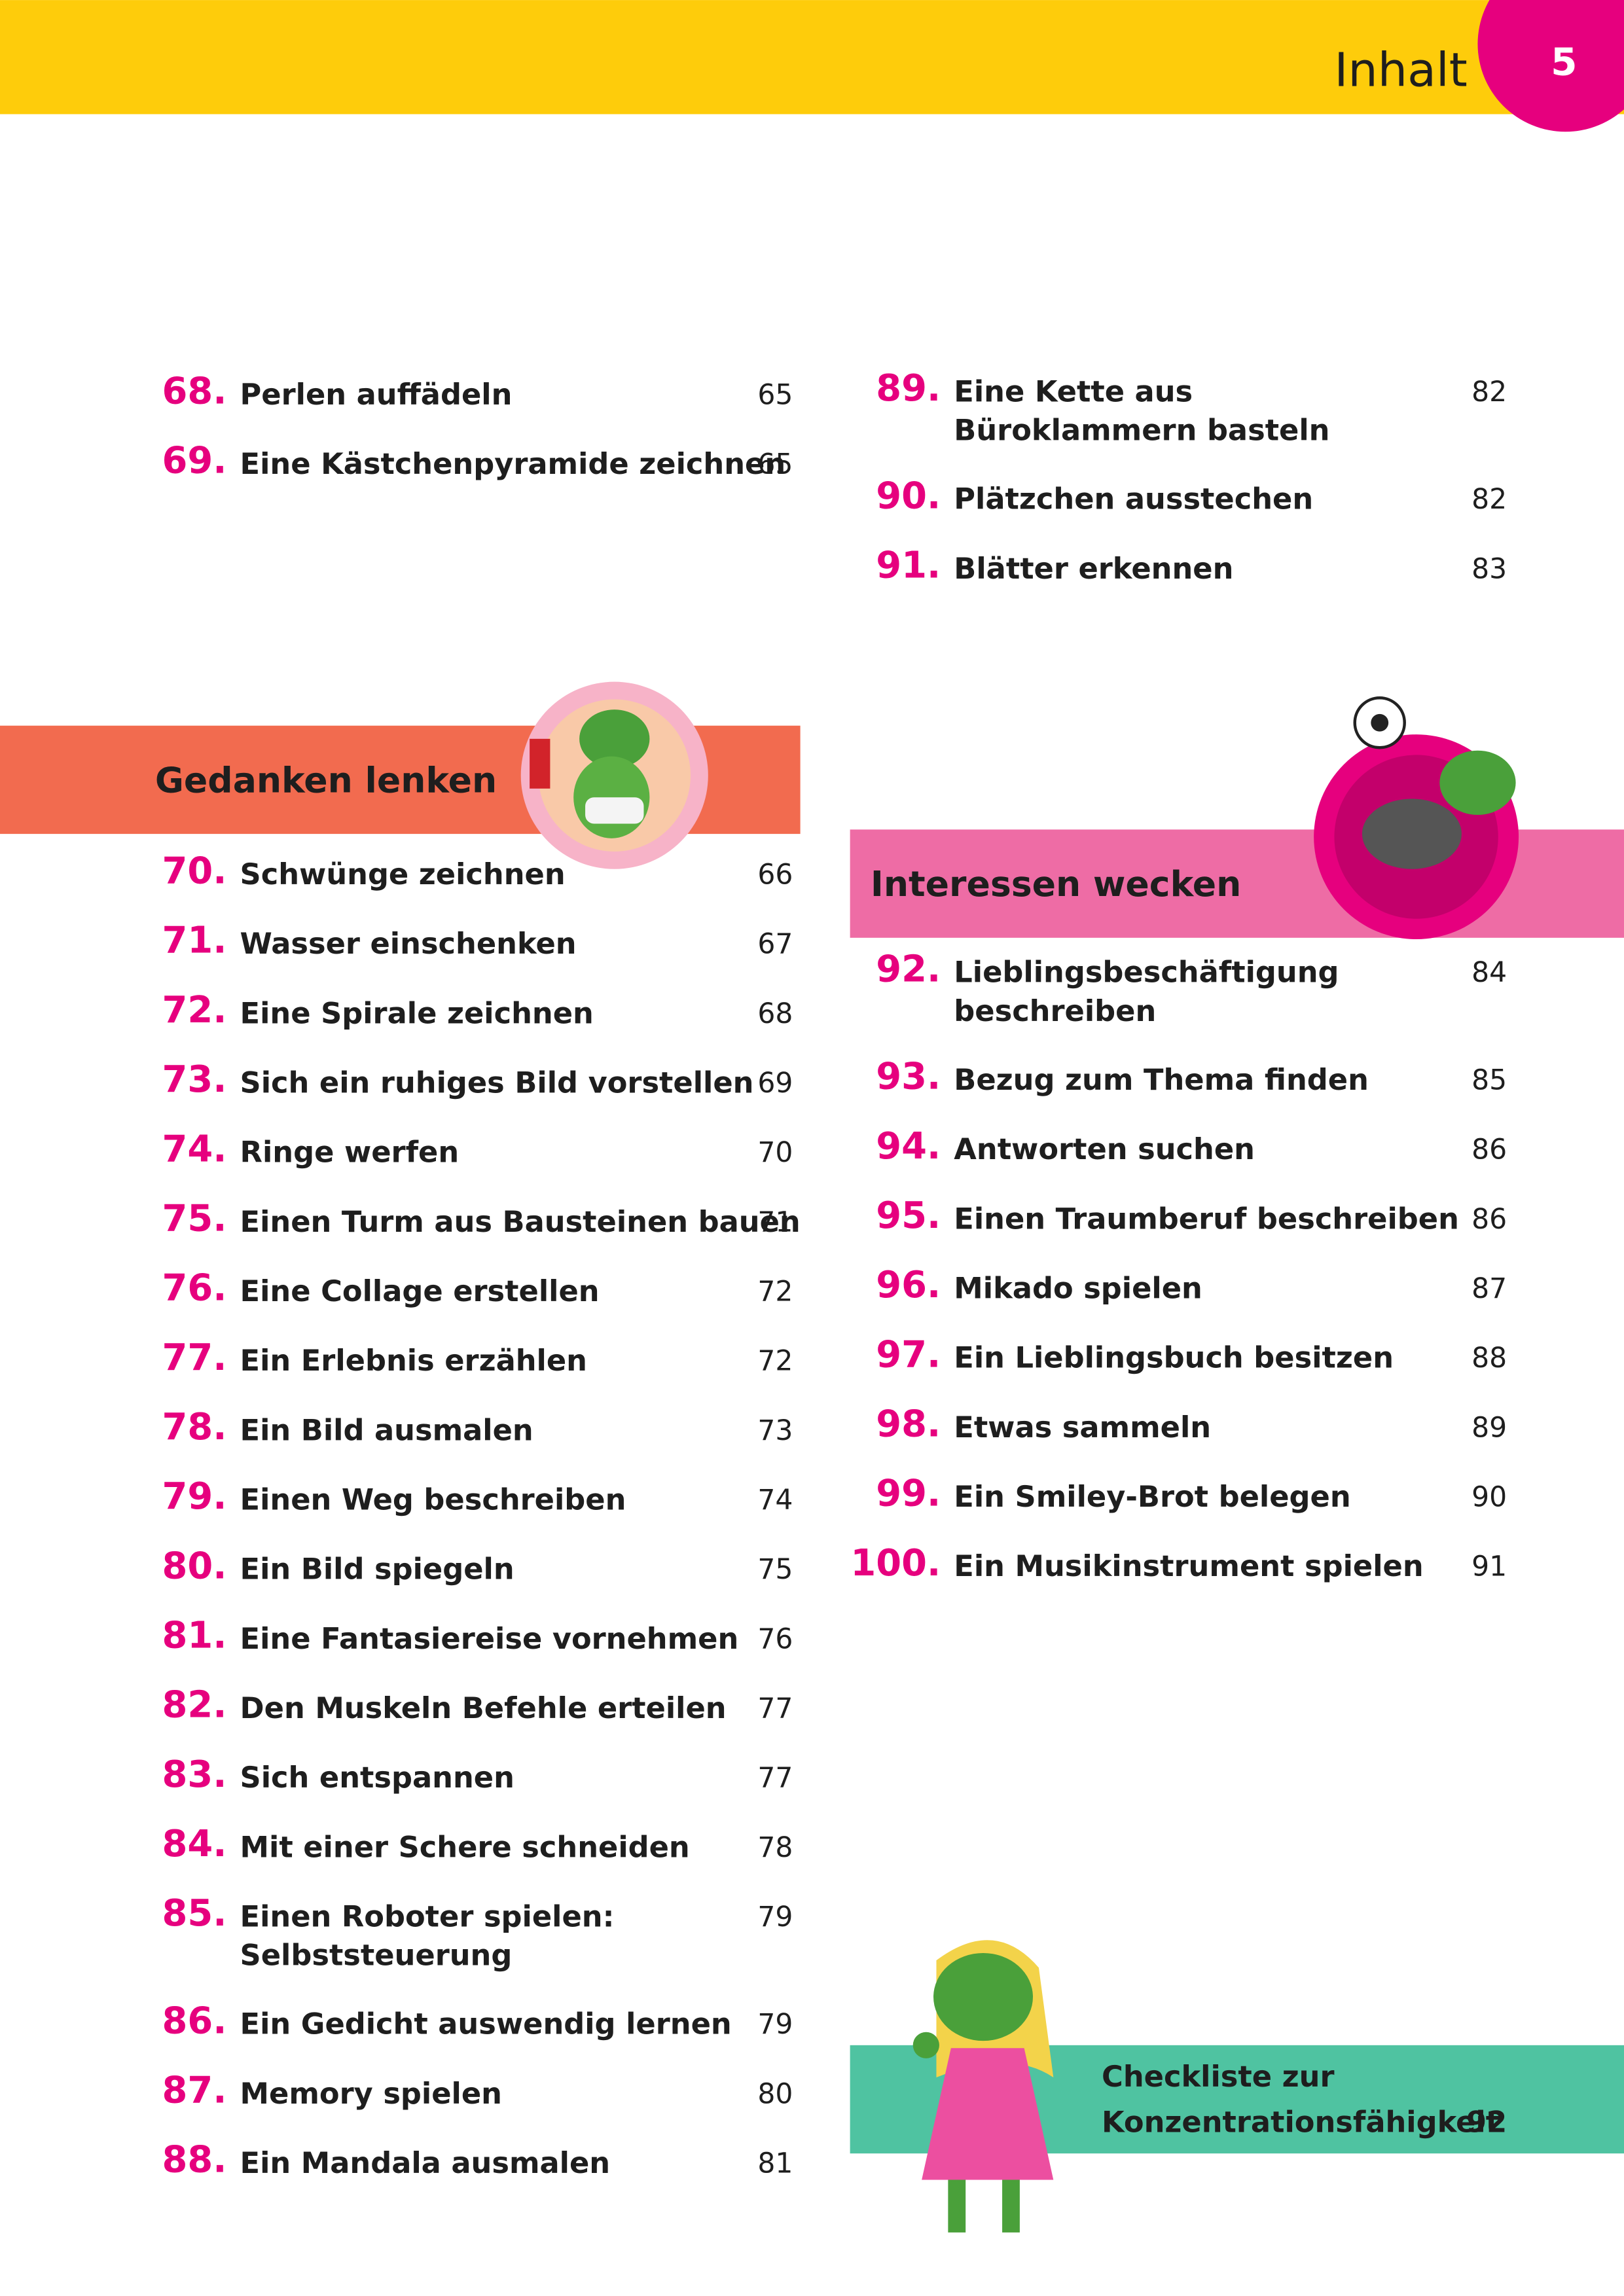 Image resolution: width=1624 pixels, height=2296 pixels. I want to click on item-number: 87., so click(194, 2091).